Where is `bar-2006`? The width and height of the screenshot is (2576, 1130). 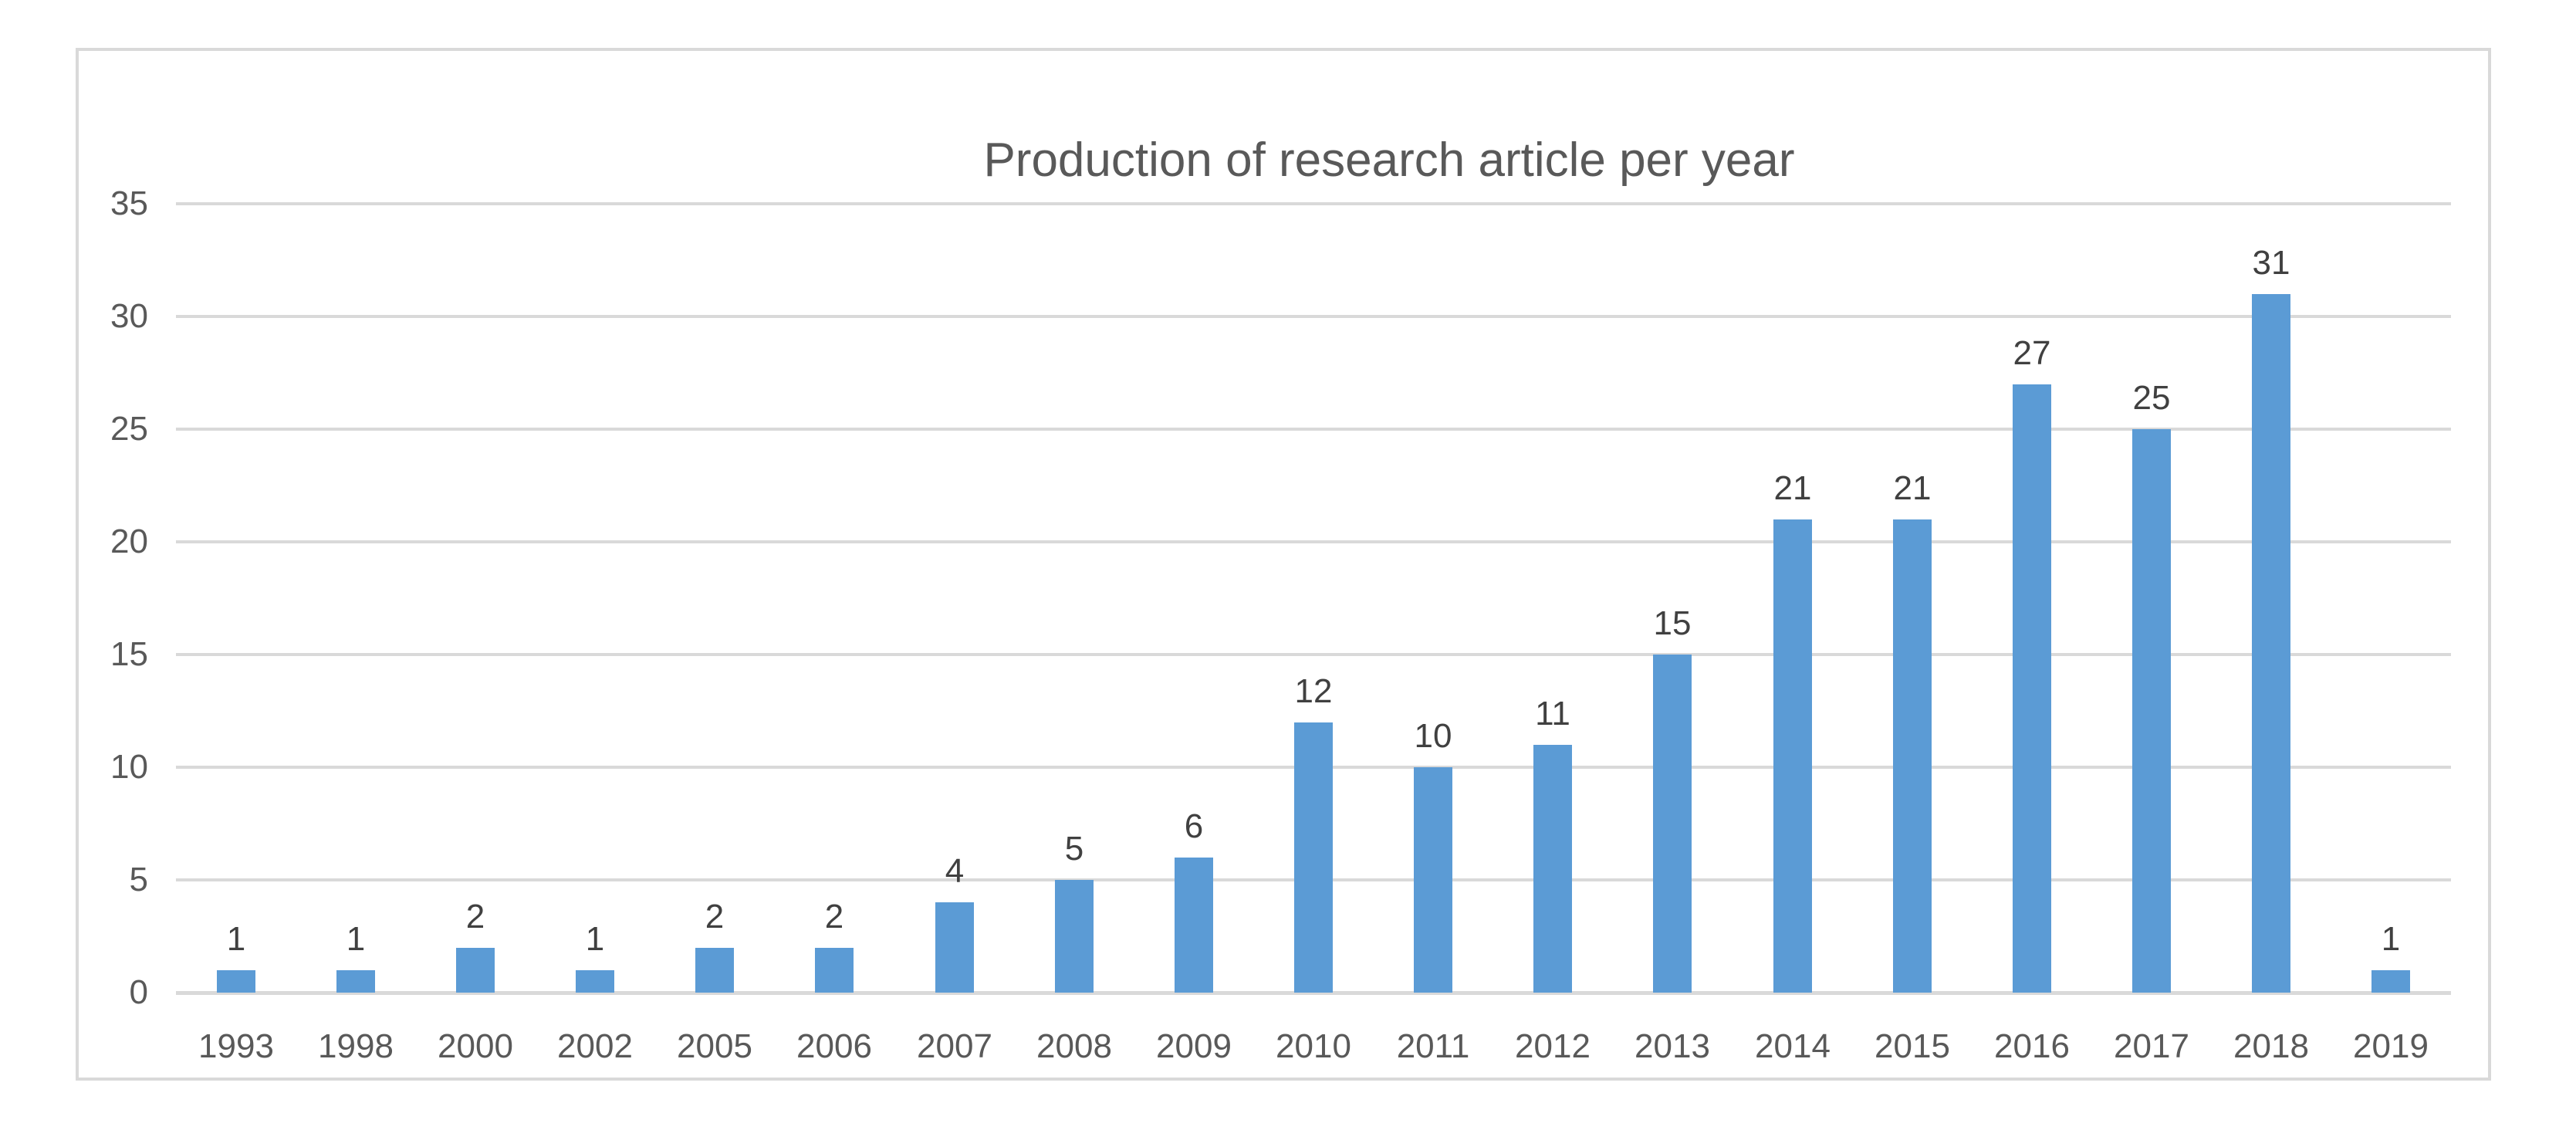
bar-2006 is located at coordinates (834, 970).